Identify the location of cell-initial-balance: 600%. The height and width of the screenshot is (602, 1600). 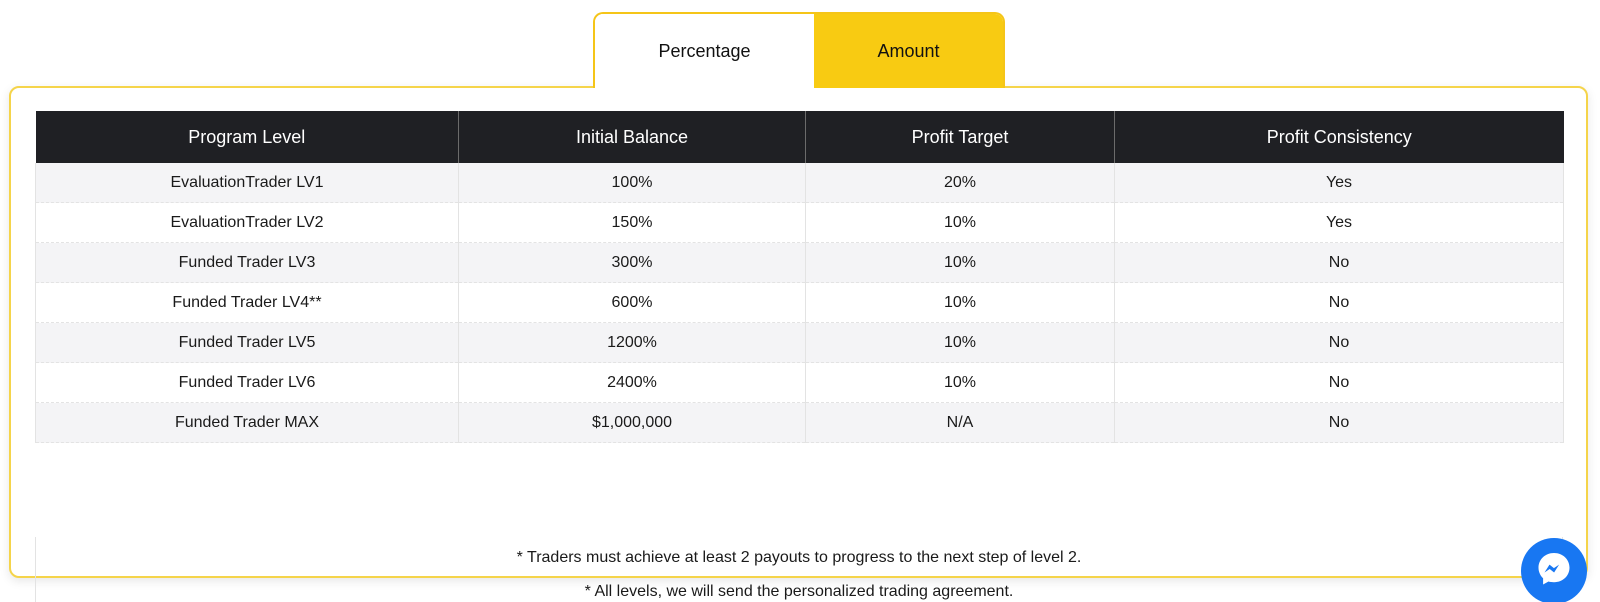
(632, 302).